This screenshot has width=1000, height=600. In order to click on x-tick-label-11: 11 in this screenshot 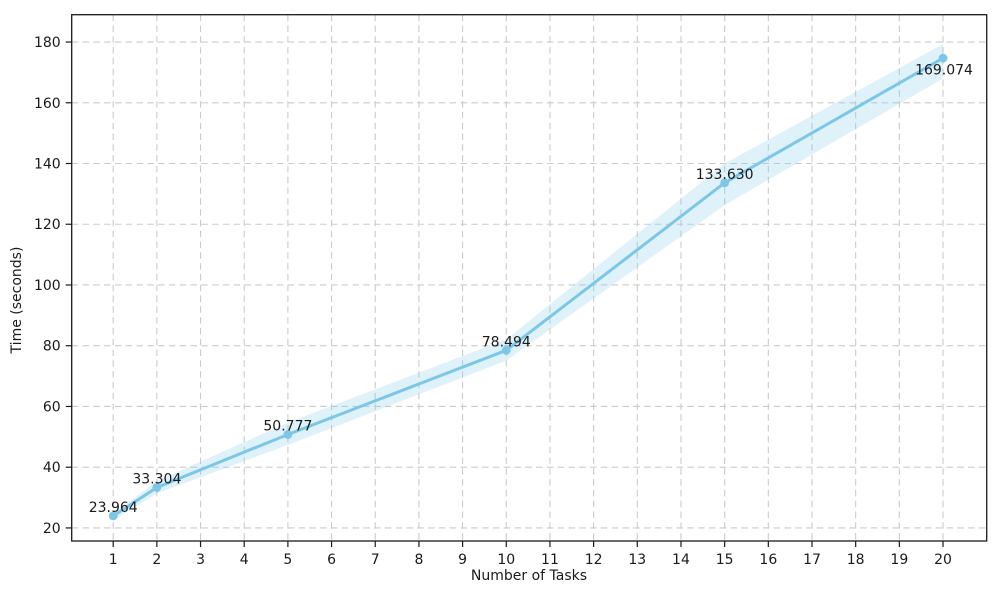, I will do `click(550, 560)`.